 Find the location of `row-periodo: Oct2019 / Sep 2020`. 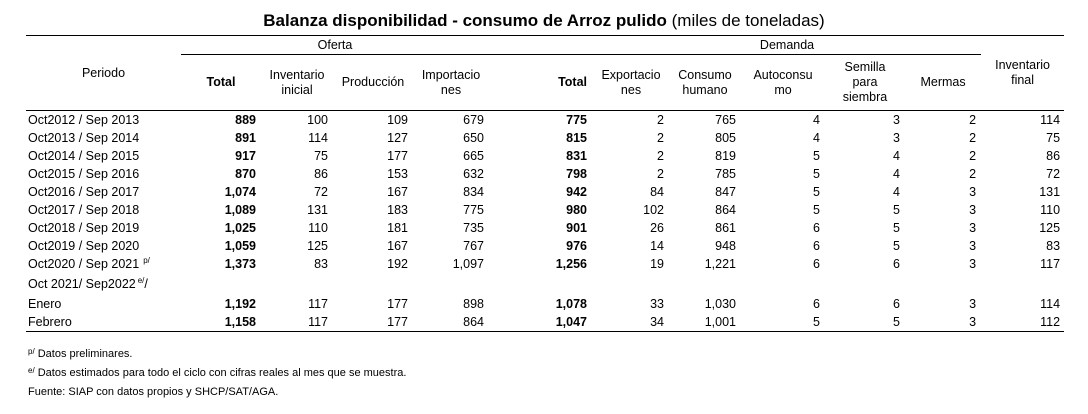

row-periodo: Oct2019 / Sep 2020 is located at coordinates (84, 246).